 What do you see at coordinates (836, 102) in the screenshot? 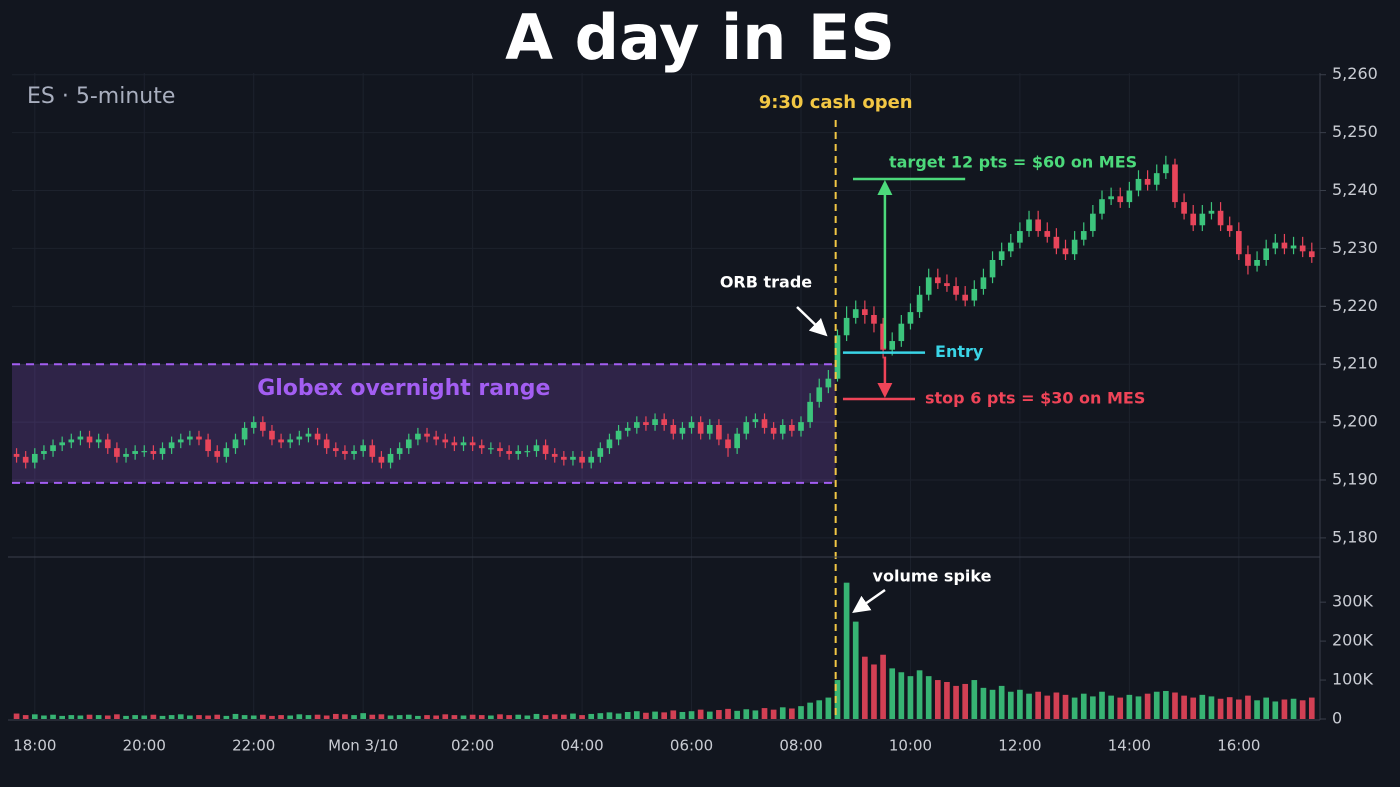
I see `open-line-label: 9:30 cash open` at bounding box center [836, 102].